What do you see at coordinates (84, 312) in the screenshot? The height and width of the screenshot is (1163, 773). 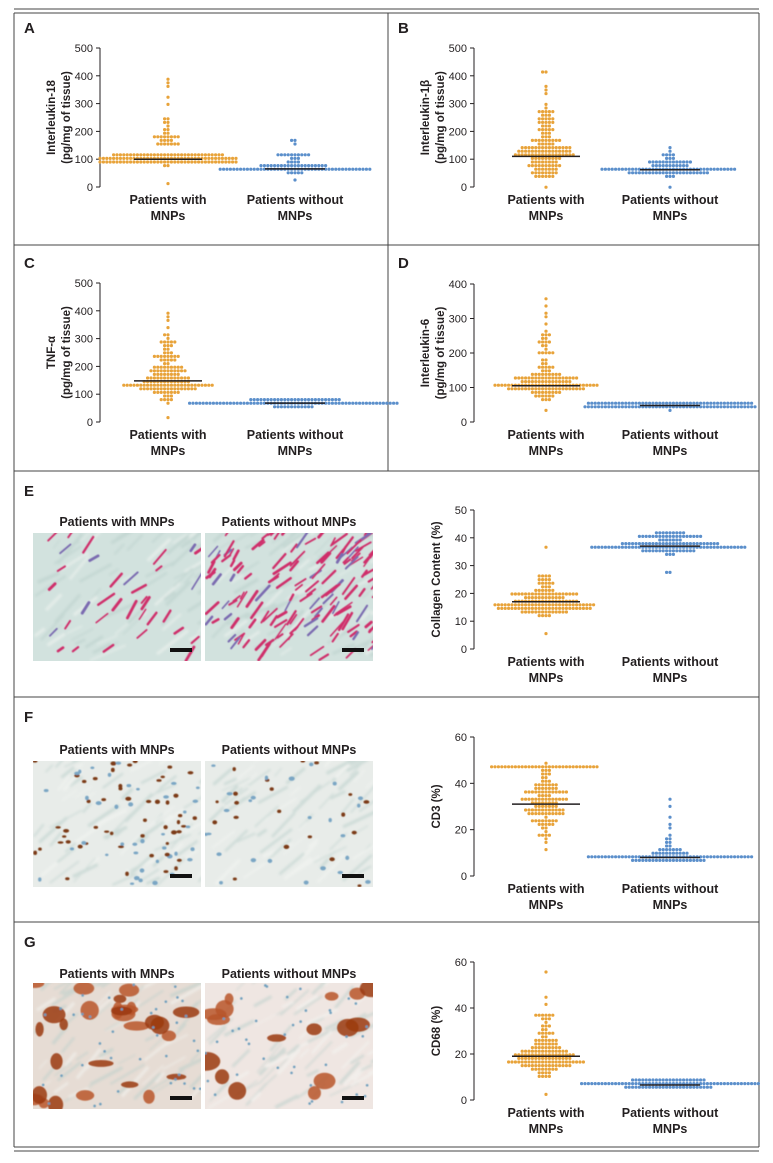 I see `y-tick-label: 400` at bounding box center [84, 312].